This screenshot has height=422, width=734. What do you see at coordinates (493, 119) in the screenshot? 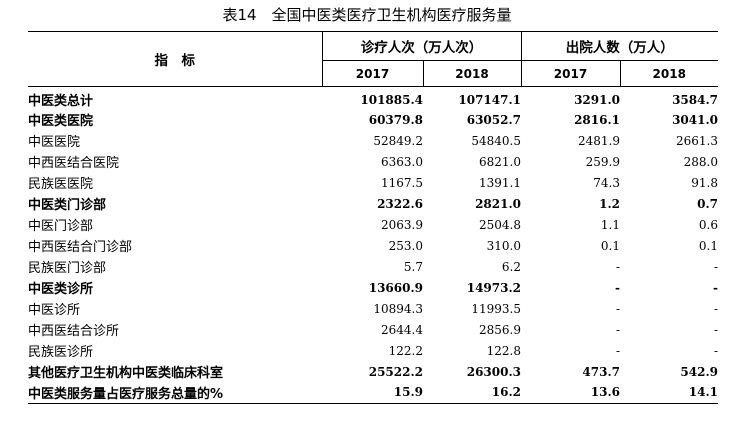
I see `cell-value: 63052.7` at bounding box center [493, 119].